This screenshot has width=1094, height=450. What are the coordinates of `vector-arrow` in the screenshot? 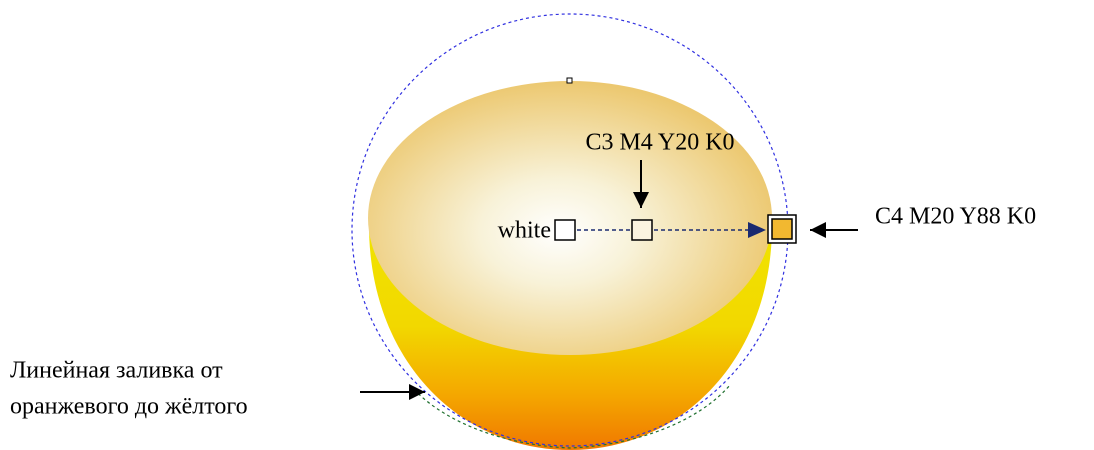 It's located at (757, 230).